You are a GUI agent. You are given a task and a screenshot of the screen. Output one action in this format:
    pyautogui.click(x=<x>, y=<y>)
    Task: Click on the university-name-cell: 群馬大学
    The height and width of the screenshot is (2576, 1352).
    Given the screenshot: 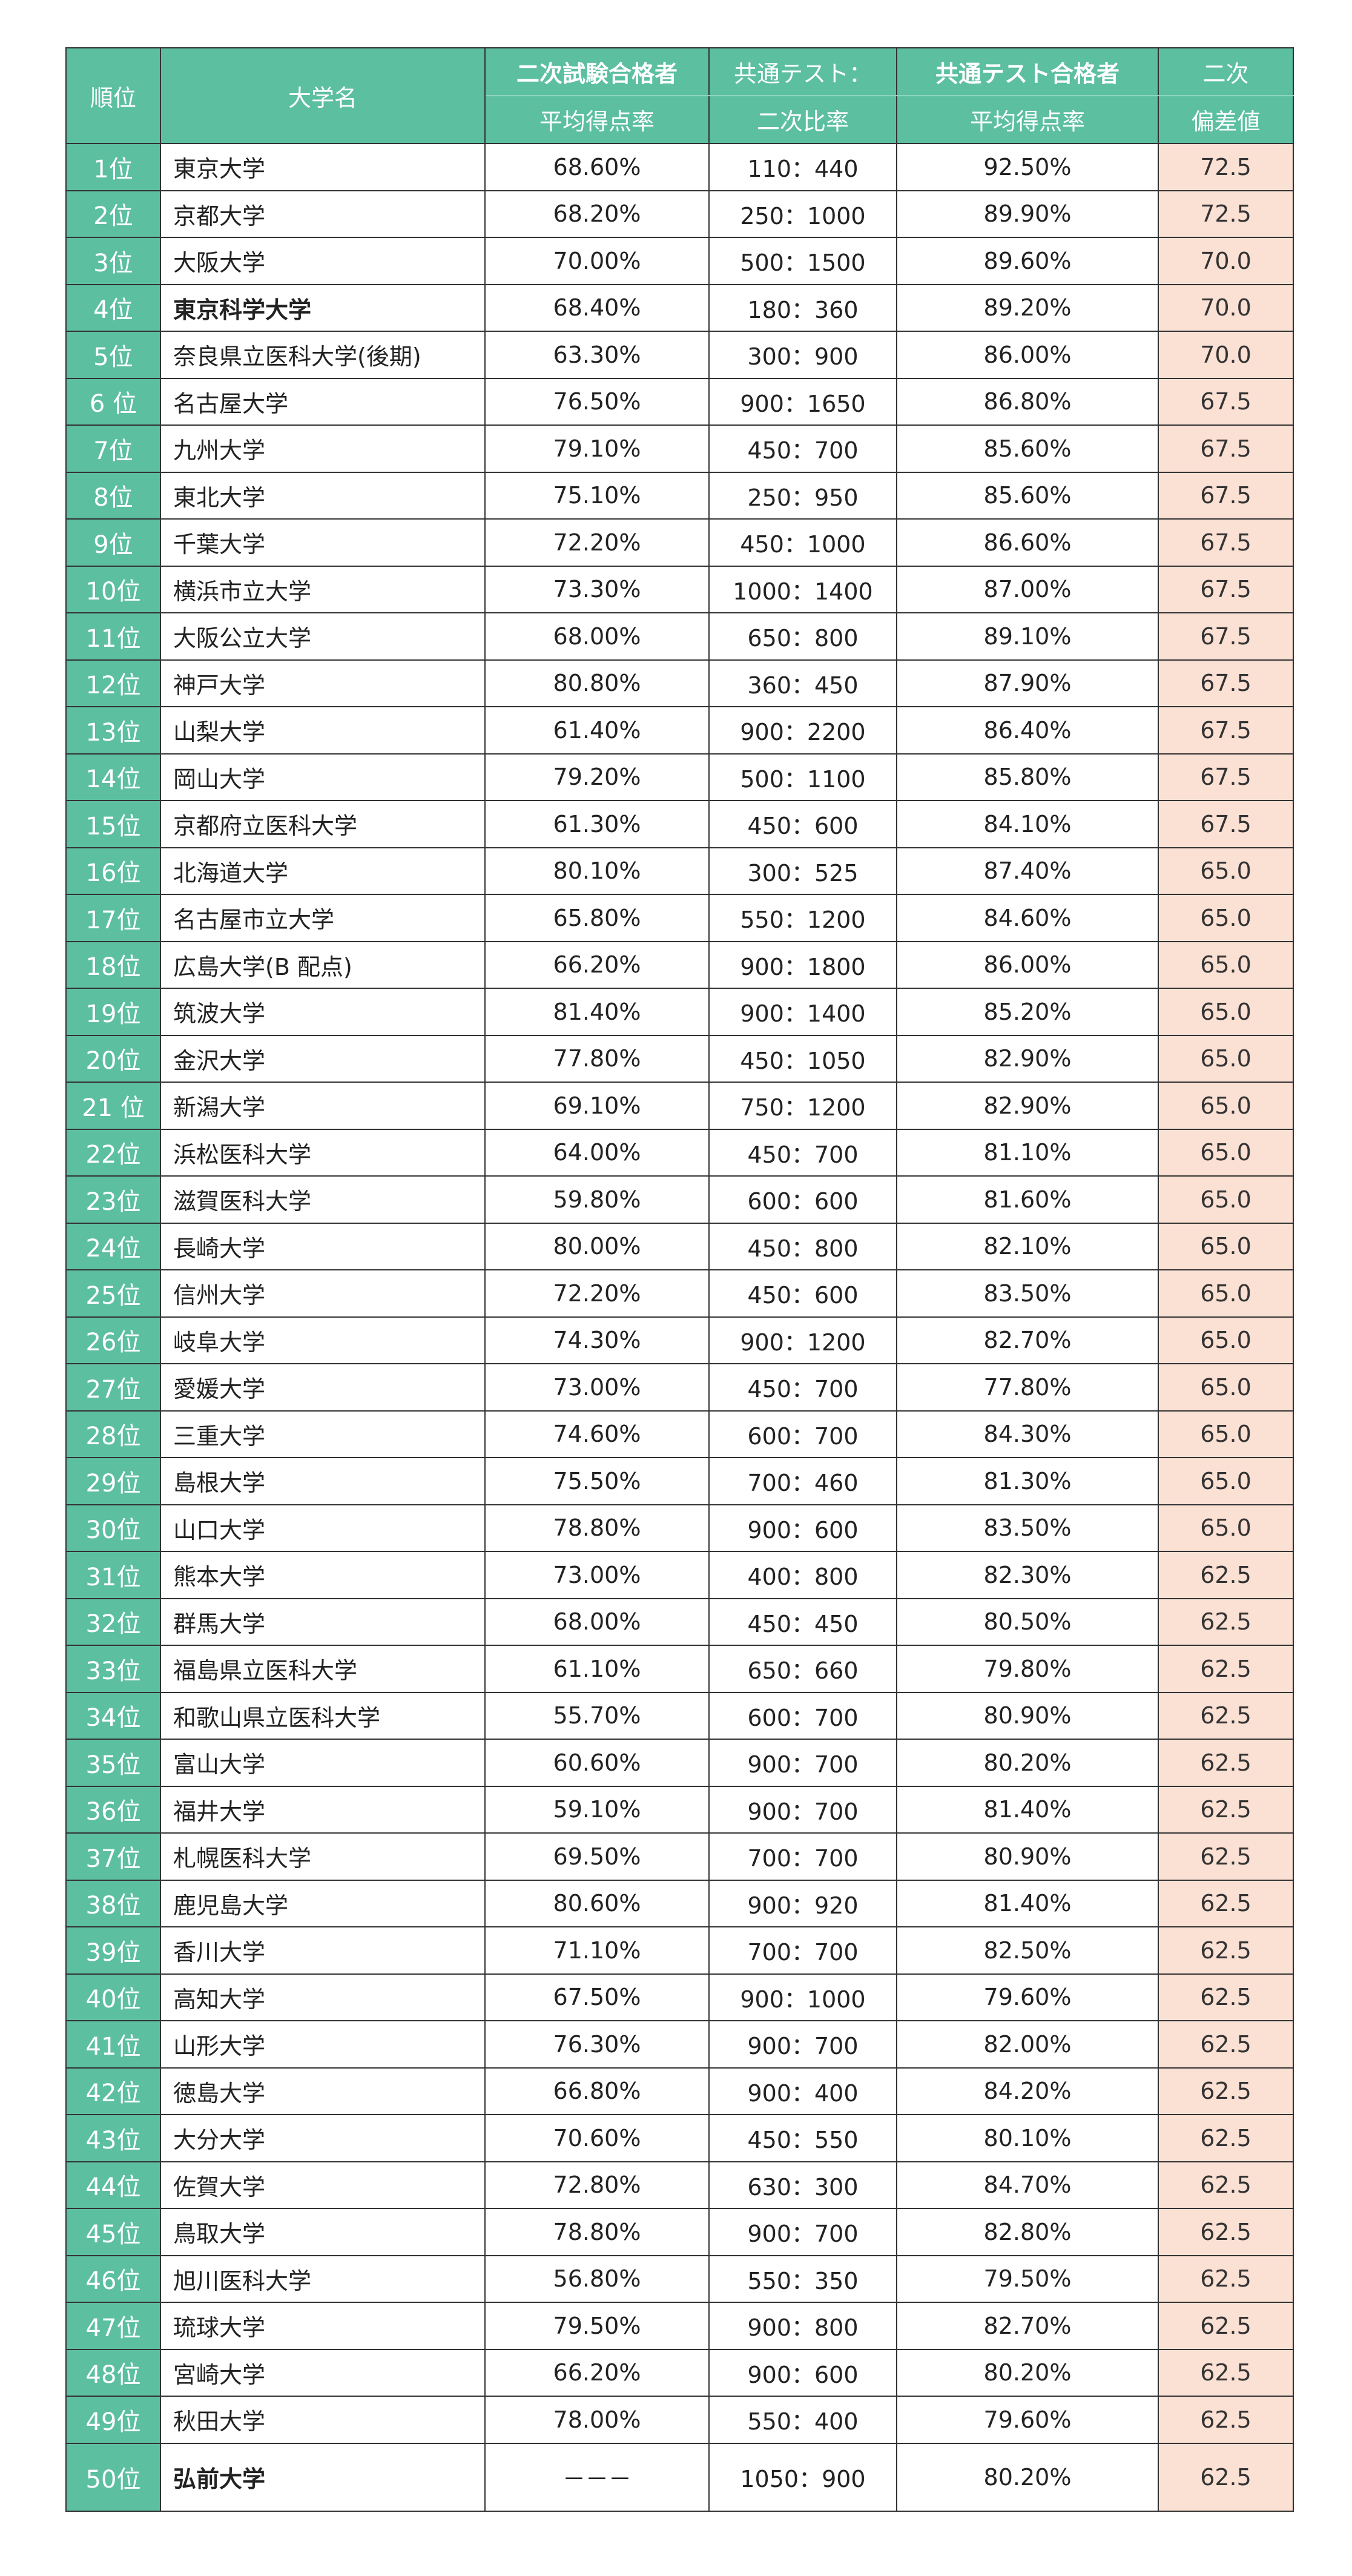 What is the action you would take?
    pyautogui.click(x=323, y=1621)
    